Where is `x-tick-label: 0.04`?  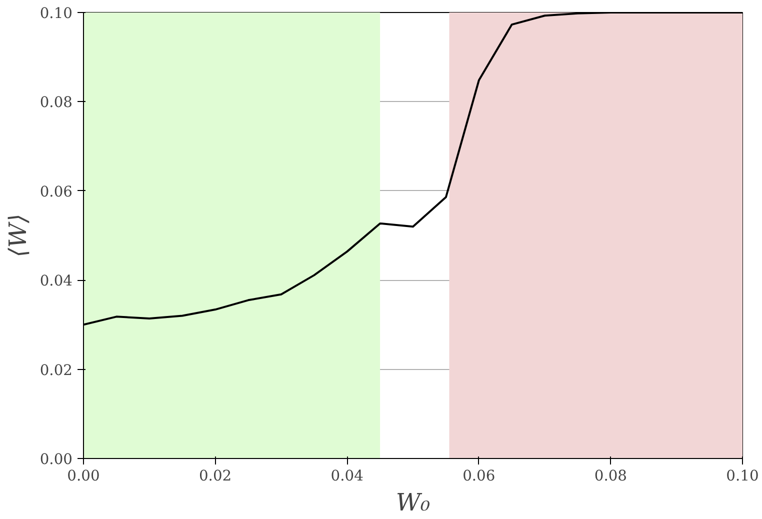 x-tick-label: 0.04 is located at coordinates (347, 476).